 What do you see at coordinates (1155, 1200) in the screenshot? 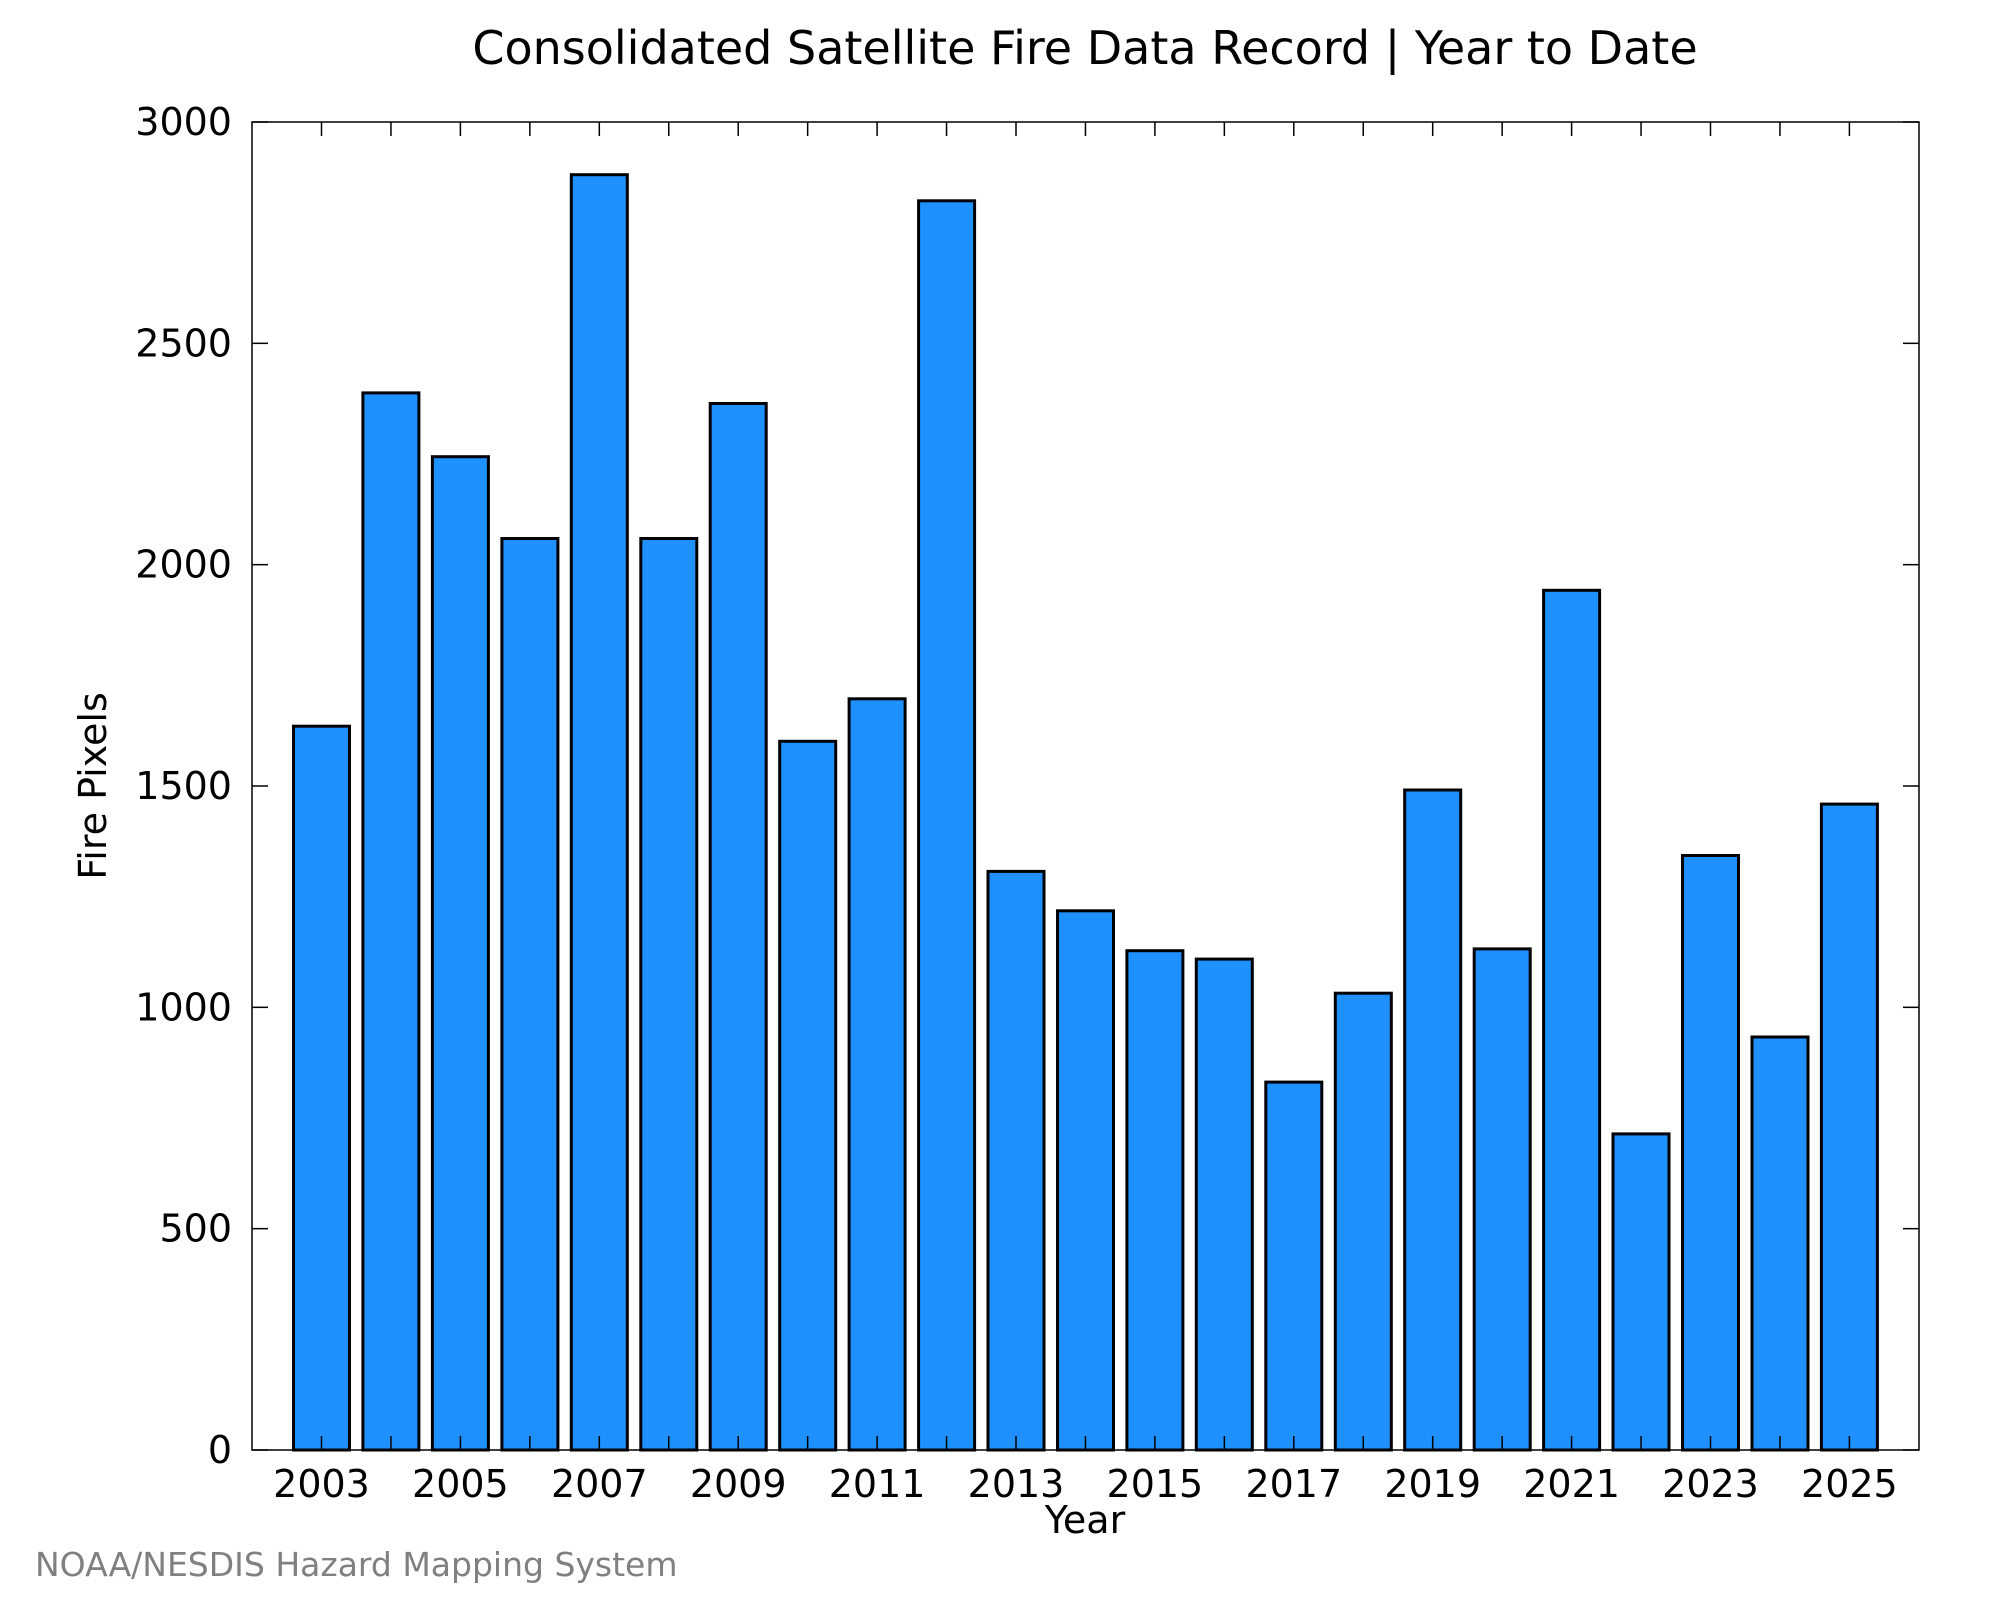
I see `bar-2015` at bounding box center [1155, 1200].